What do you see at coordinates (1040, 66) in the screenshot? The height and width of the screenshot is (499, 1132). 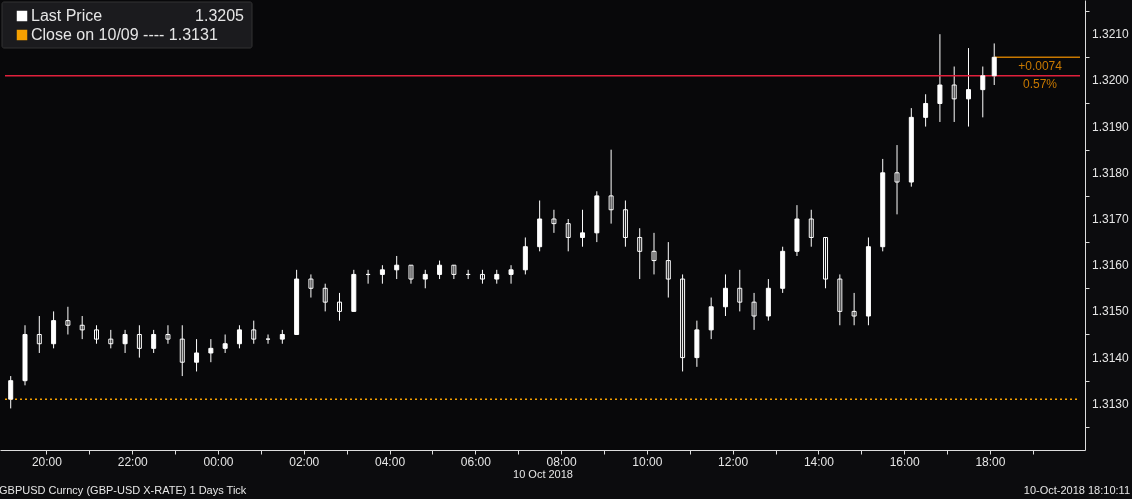 I see `annotation: +0.0074` at bounding box center [1040, 66].